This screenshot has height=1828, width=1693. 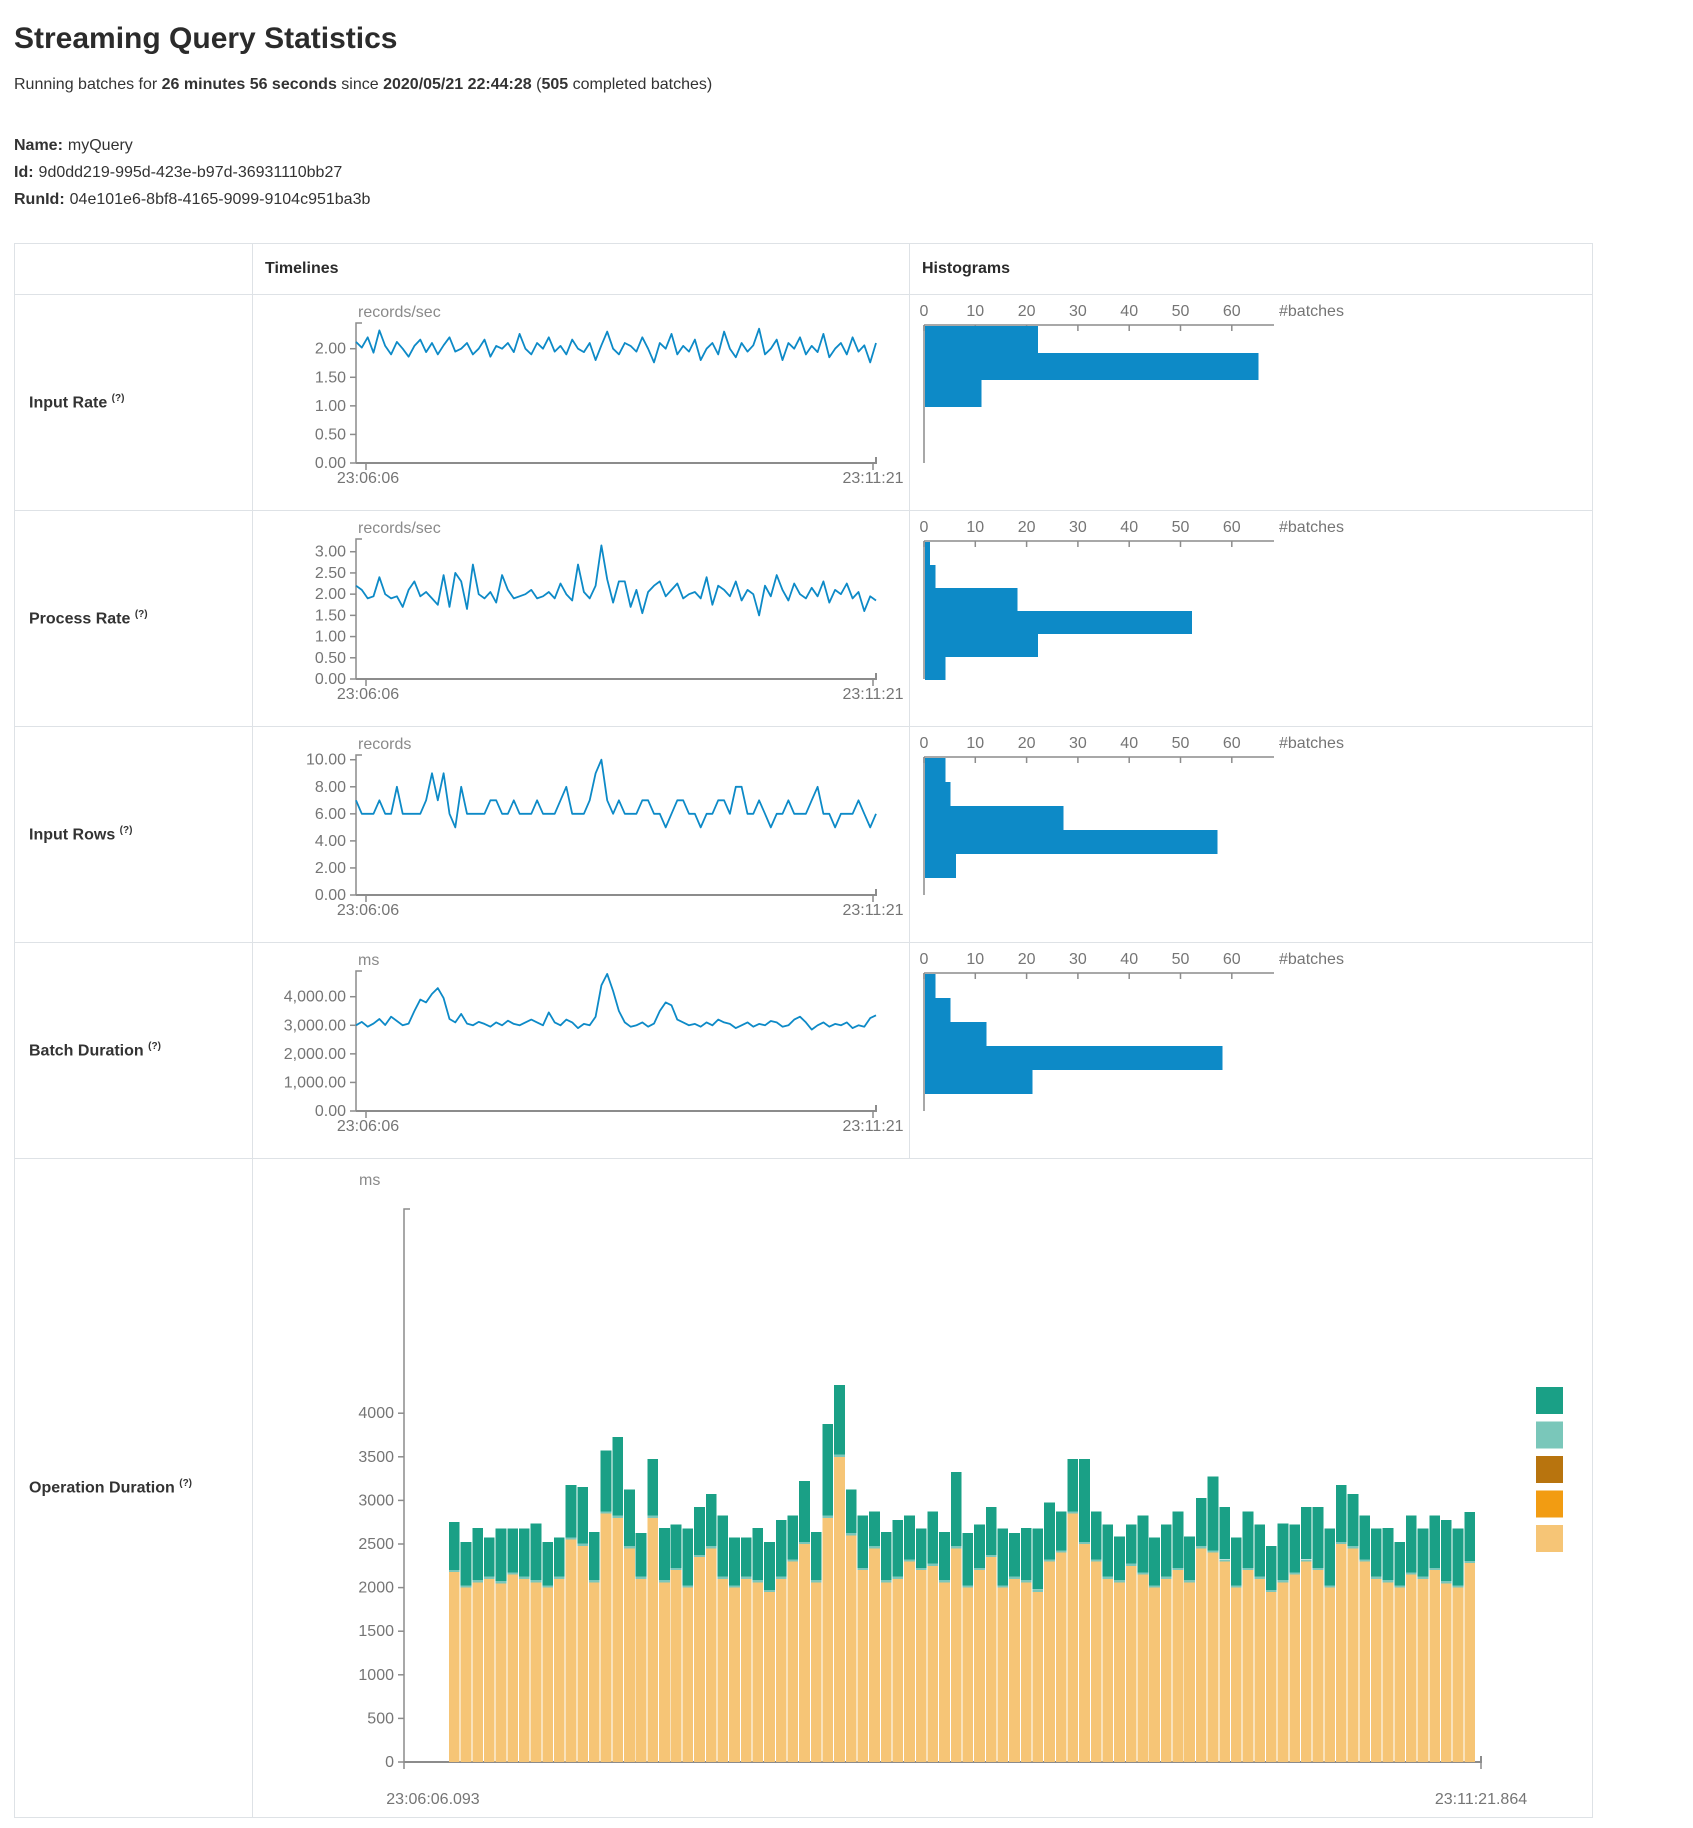 What do you see at coordinates (1481, 1799) in the screenshot?
I see `svg-text: 23:11:21.864` at bounding box center [1481, 1799].